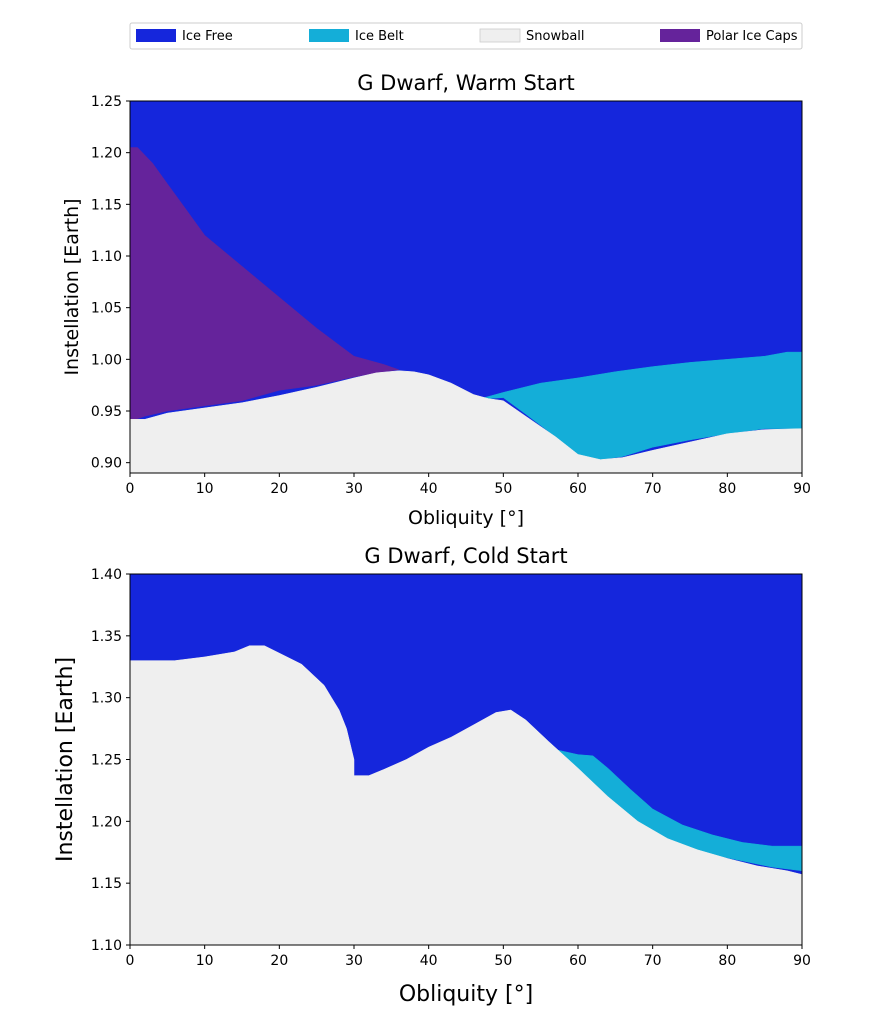 The width and height of the screenshot is (875, 1024). What do you see at coordinates (207, 36) in the screenshot?
I see `legend-label: Ice Free` at bounding box center [207, 36].